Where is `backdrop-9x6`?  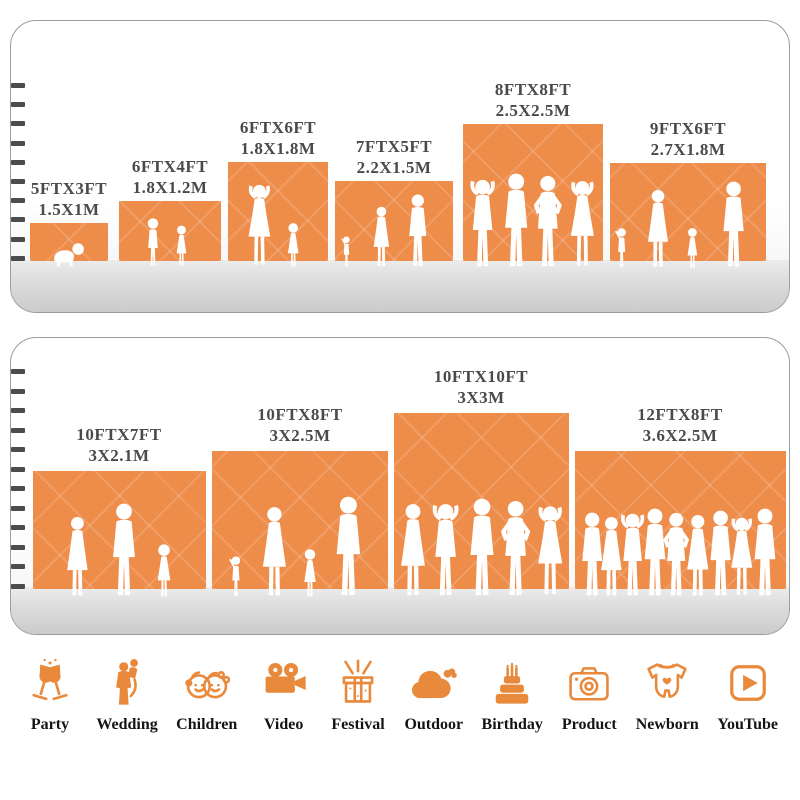
backdrop-9x6 is located at coordinates (688, 215).